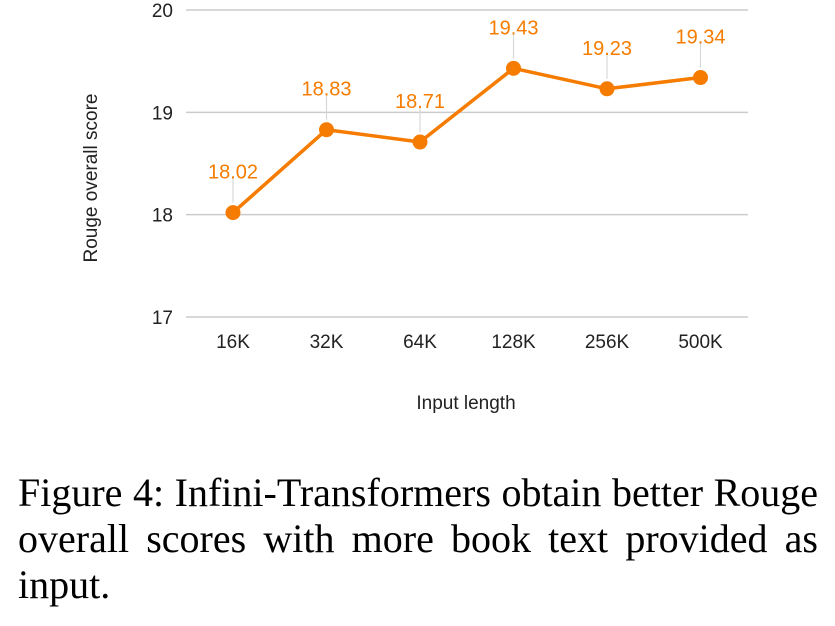 This screenshot has width=835, height=626. Describe the element at coordinates (700, 342) in the screenshot. I see `x-tick-label: 500K` at that location.